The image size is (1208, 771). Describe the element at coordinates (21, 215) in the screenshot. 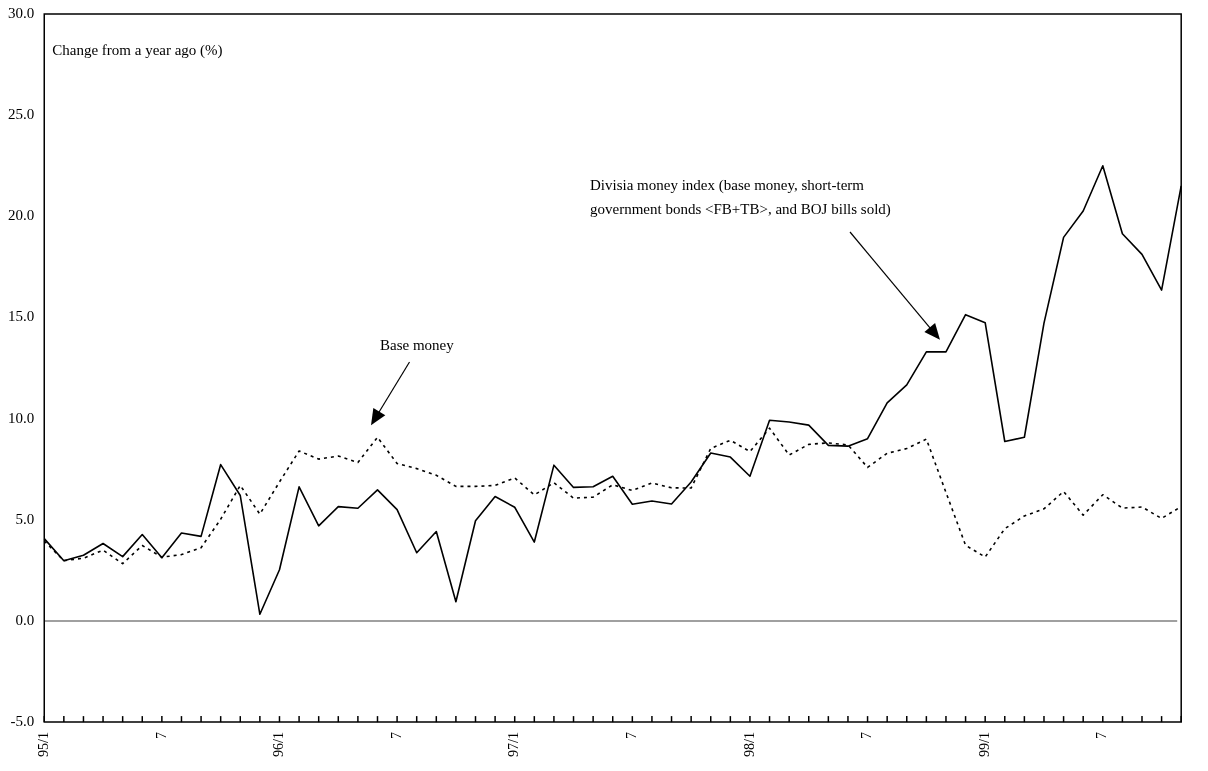

I see `y-tick-label: 20.0` at that location.